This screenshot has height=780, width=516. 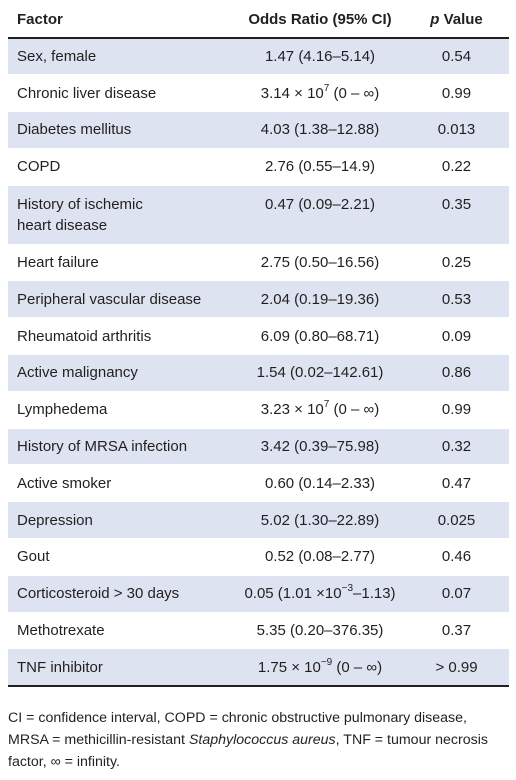 What do you see at coordinates (61, 631) in the screenshot?
I see `factor-cell: Methotrexate` at bounding box center [61, 631].